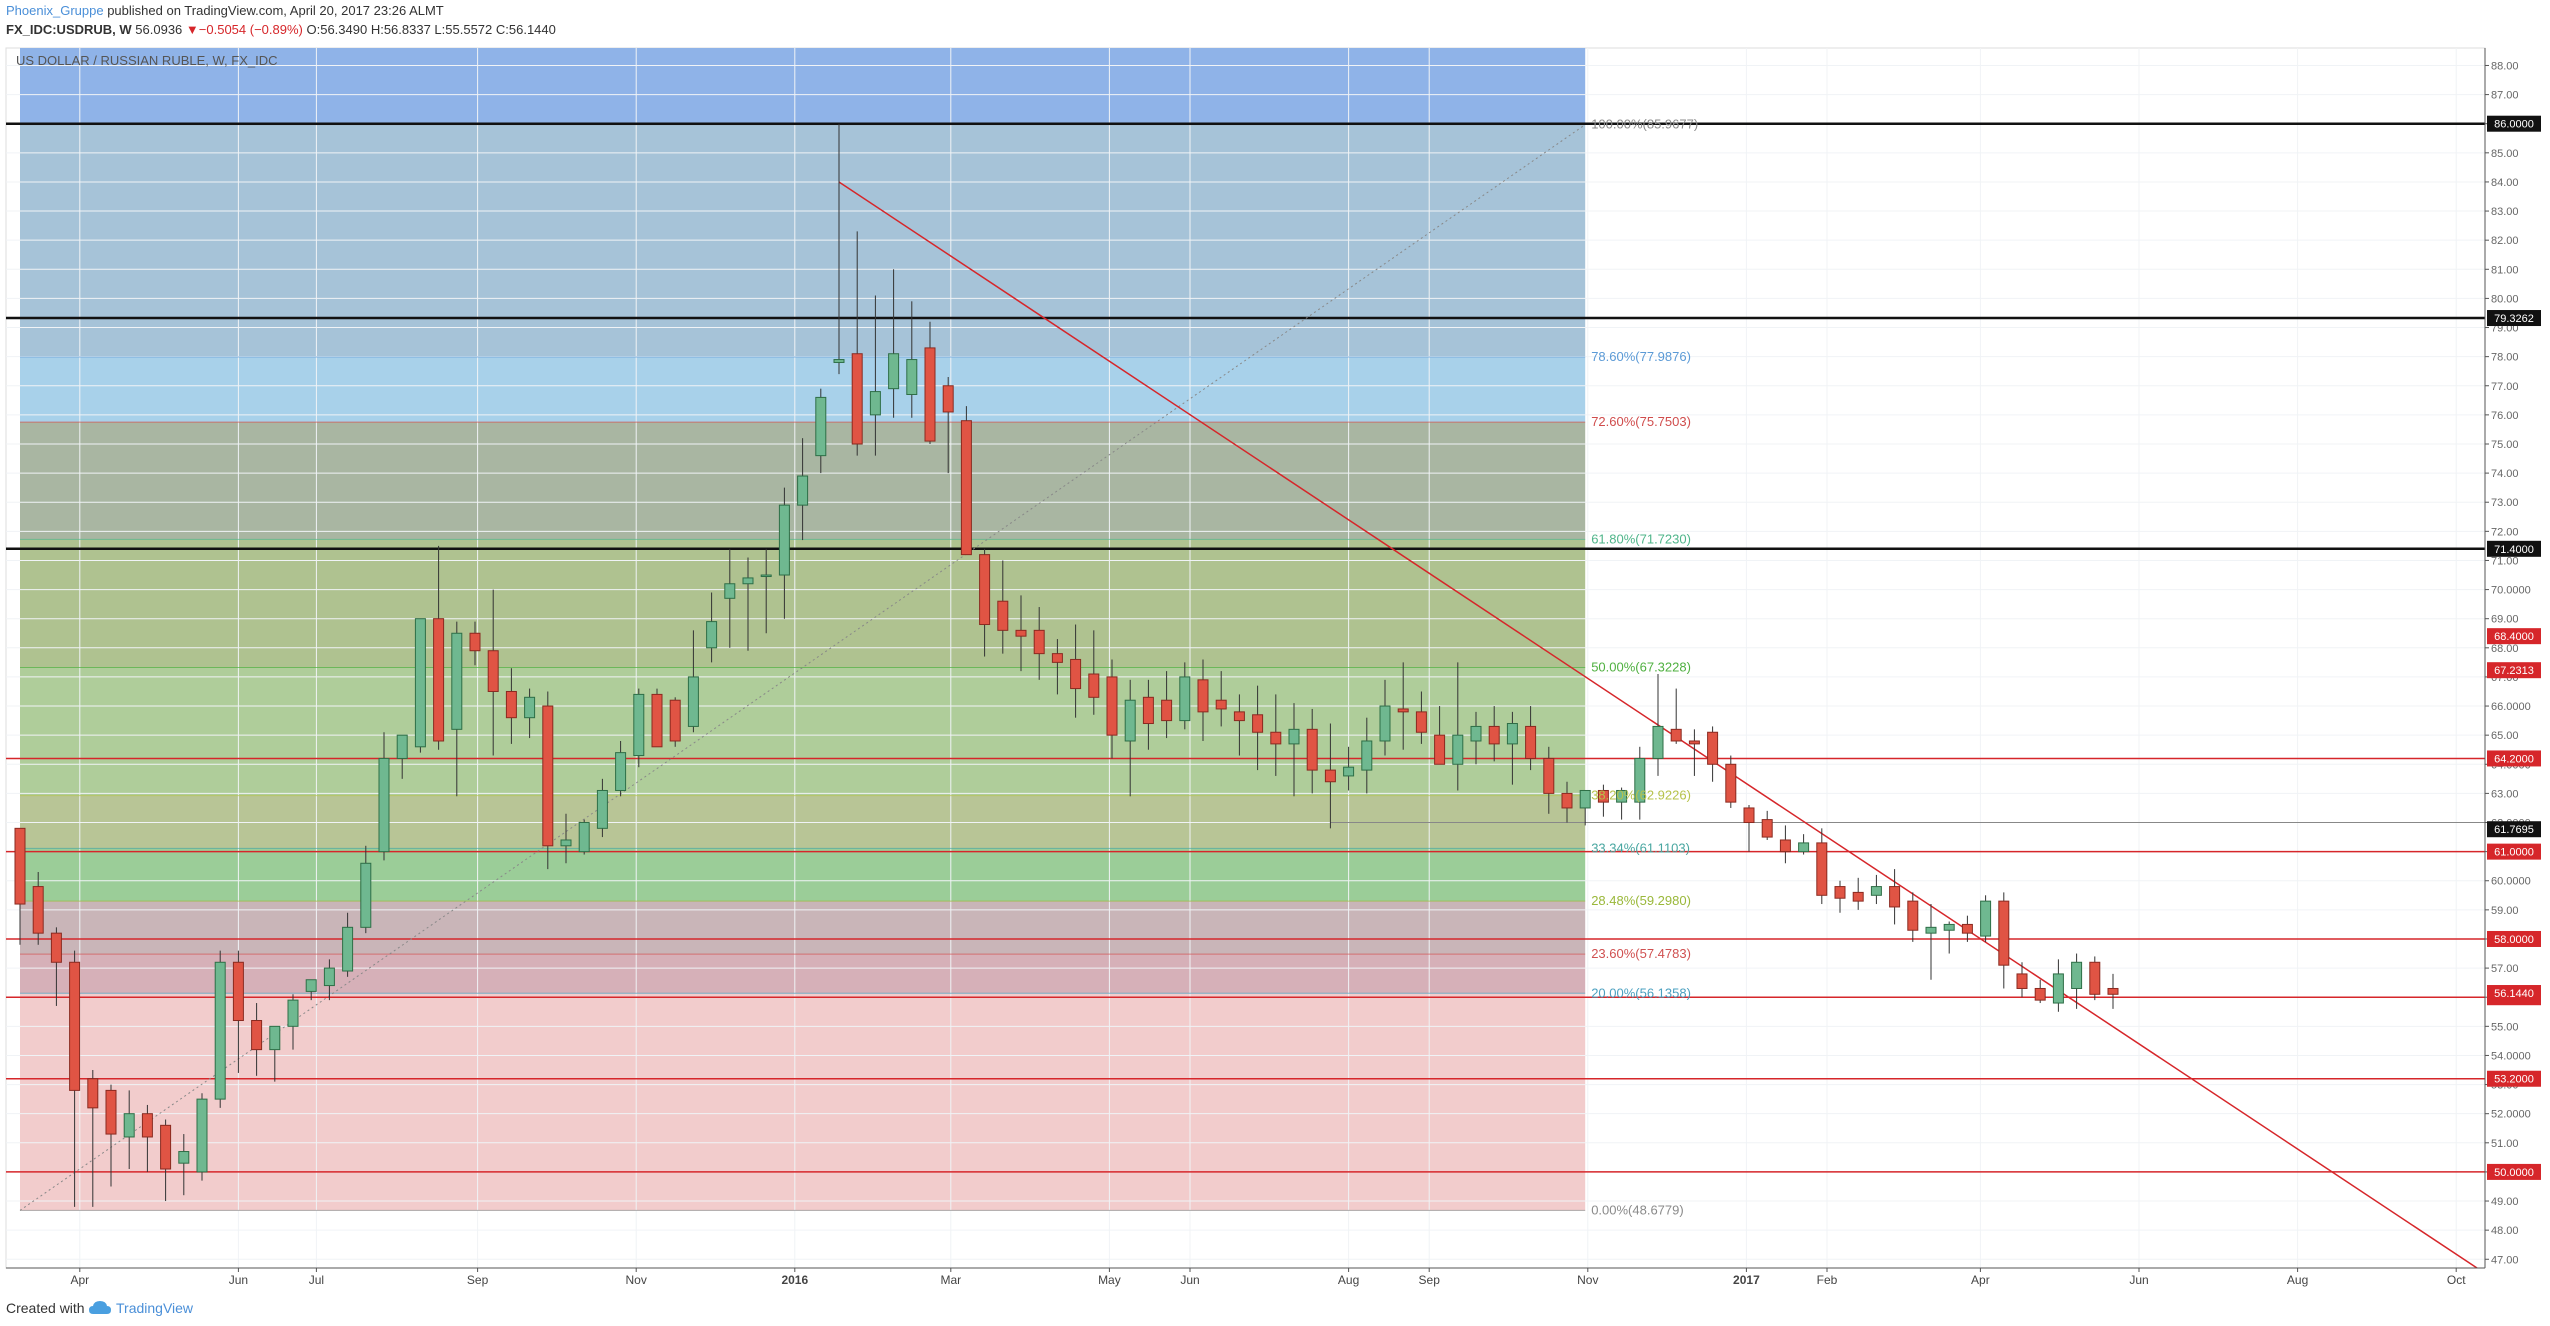  I want to click on last-price: 56.0936, so click(159, 29).